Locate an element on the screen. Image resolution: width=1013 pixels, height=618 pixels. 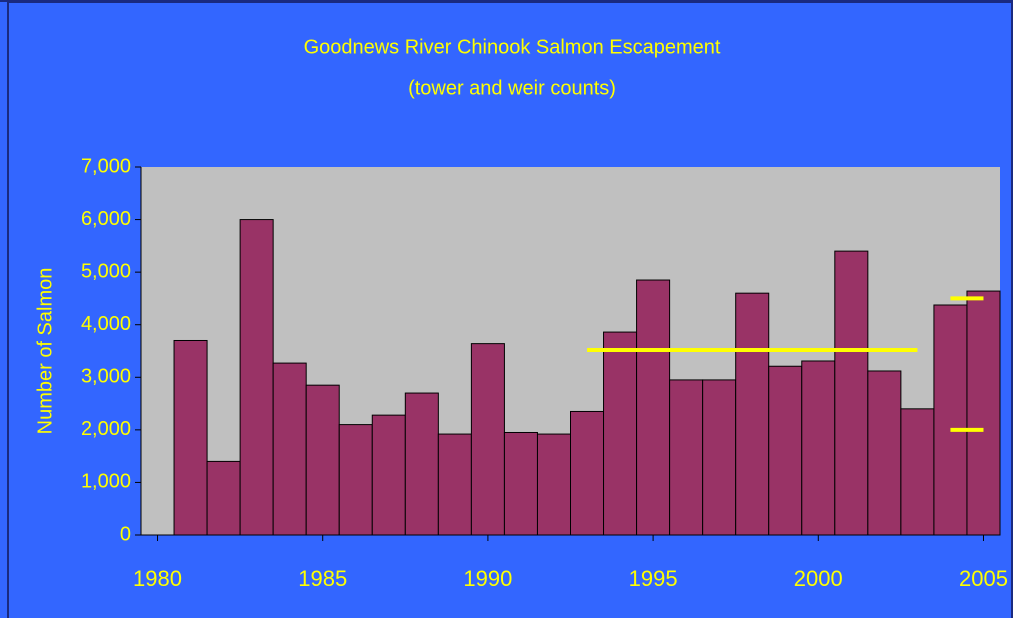
x-tick-label: 2005 is located at coordinates (983, 578).